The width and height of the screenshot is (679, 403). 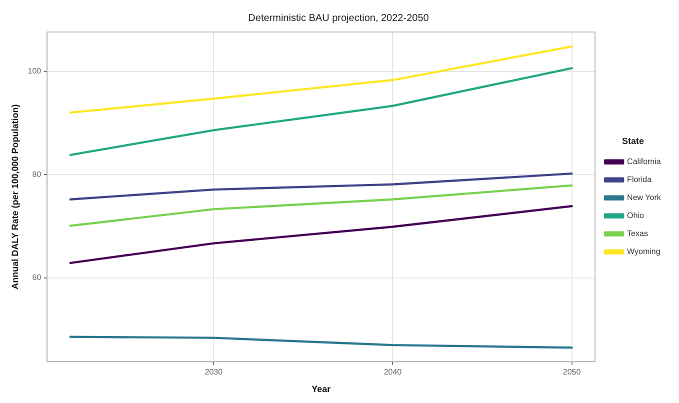 I want to click on legend-label: Wyoming, so click(x=643, y=251).